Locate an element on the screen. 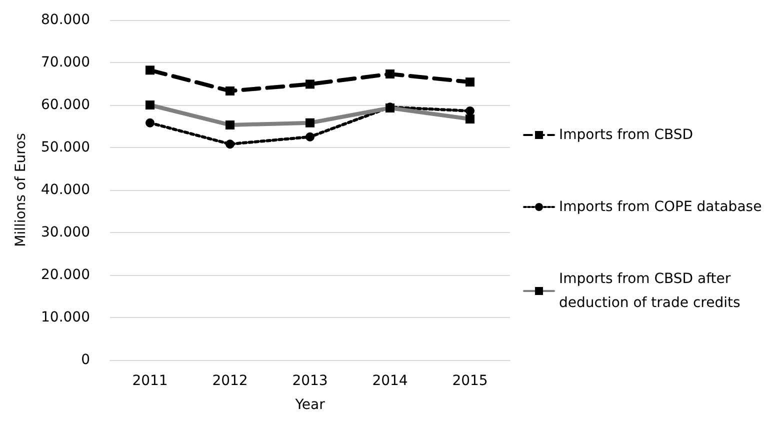 The height and width of the screenshot is (428, 775). y-tick-label: 50.000 is located at coordinates (65, 148).